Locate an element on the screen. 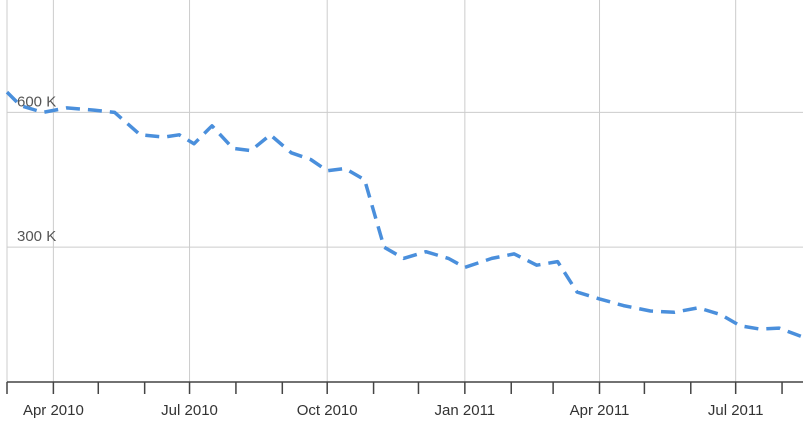 This screenshot has height=424, width=803. x-tick-label: Oct 2010 is located at coordinates (327, 410).